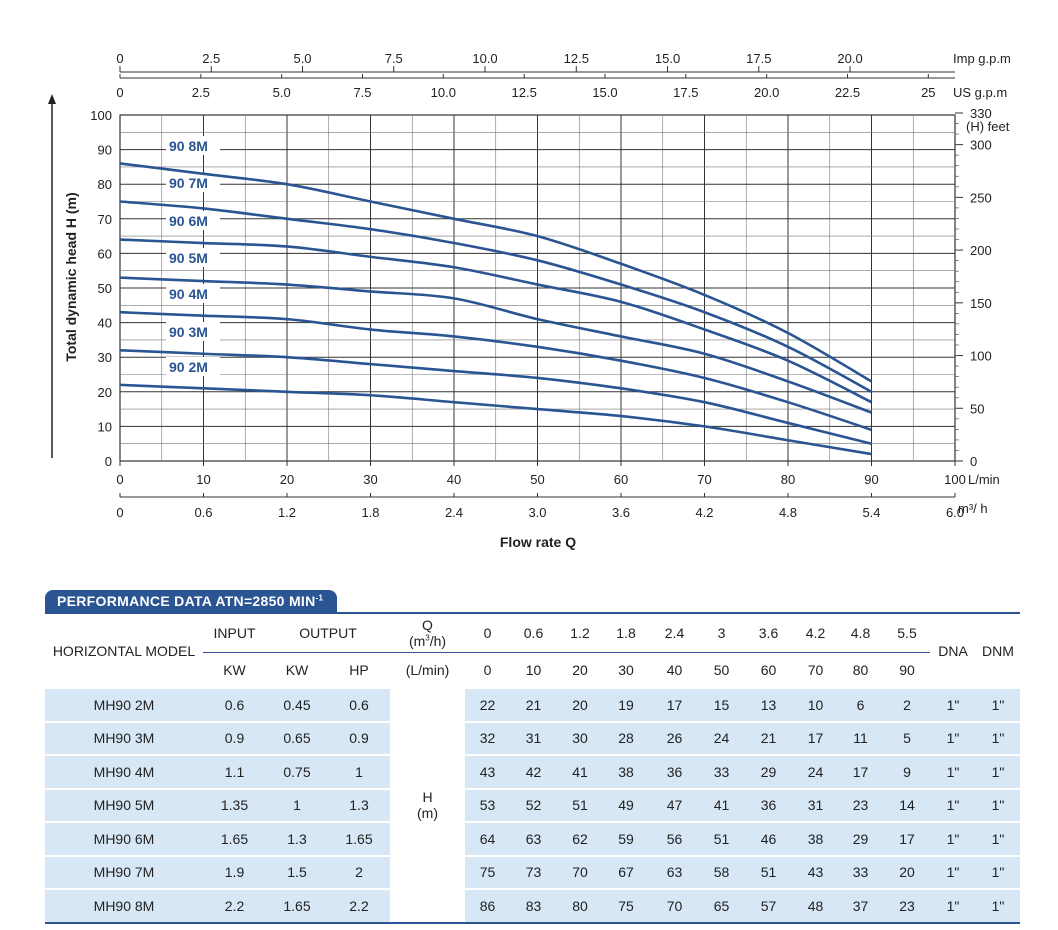 The width and height of the screenshot is (1058, 930). I want to click on cell-kw-output: 1.5, so click(297, 871).